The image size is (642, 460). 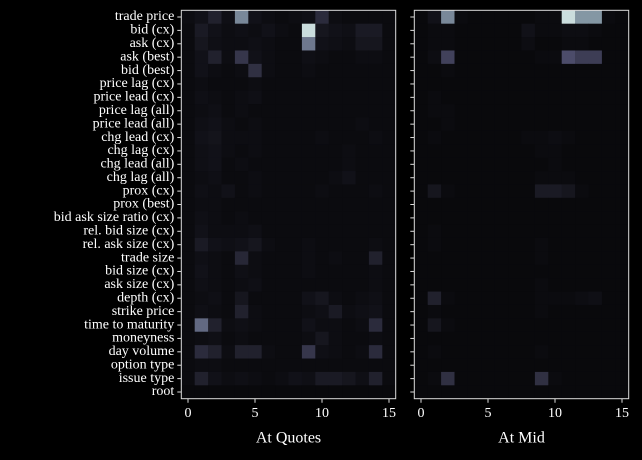 What do you see at coordinates (139, 284) in the screenshot?
I see `y-tick-label: ask size (cx)` at bounding box center [139, 284].